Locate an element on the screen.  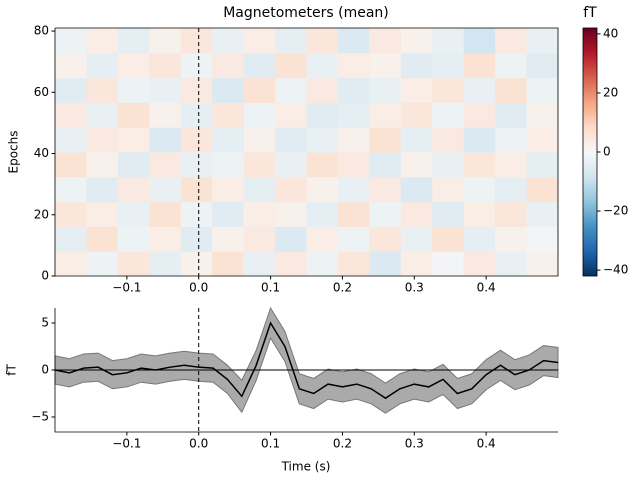
colorbar-tick-label: 20 is located at coordinates (610, 92).